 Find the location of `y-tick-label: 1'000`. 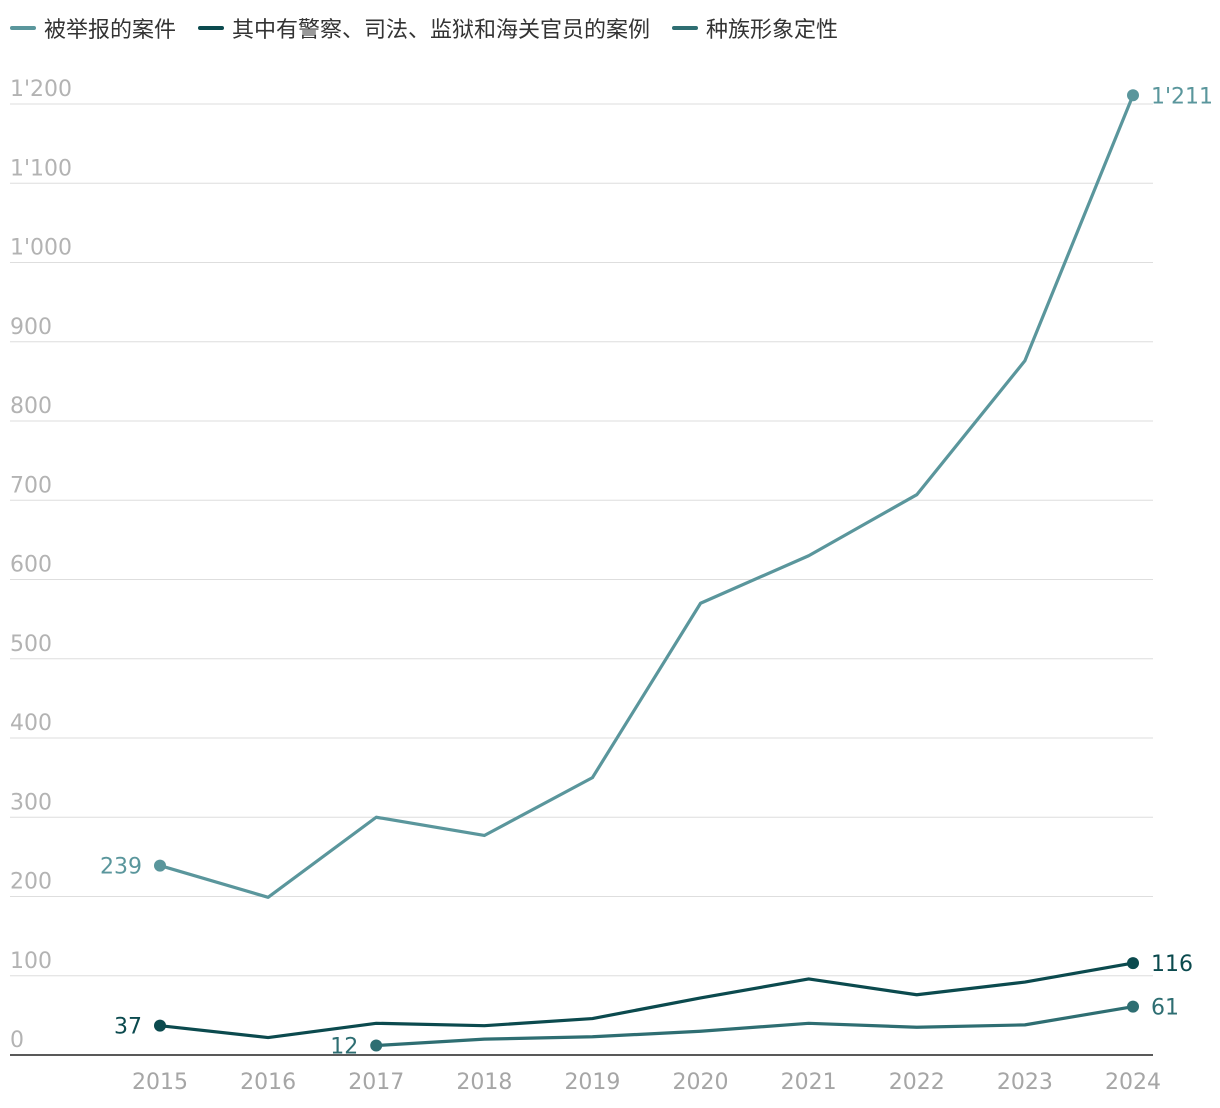

y-tick-label: 1'000 is located at coordinates (41, 248).